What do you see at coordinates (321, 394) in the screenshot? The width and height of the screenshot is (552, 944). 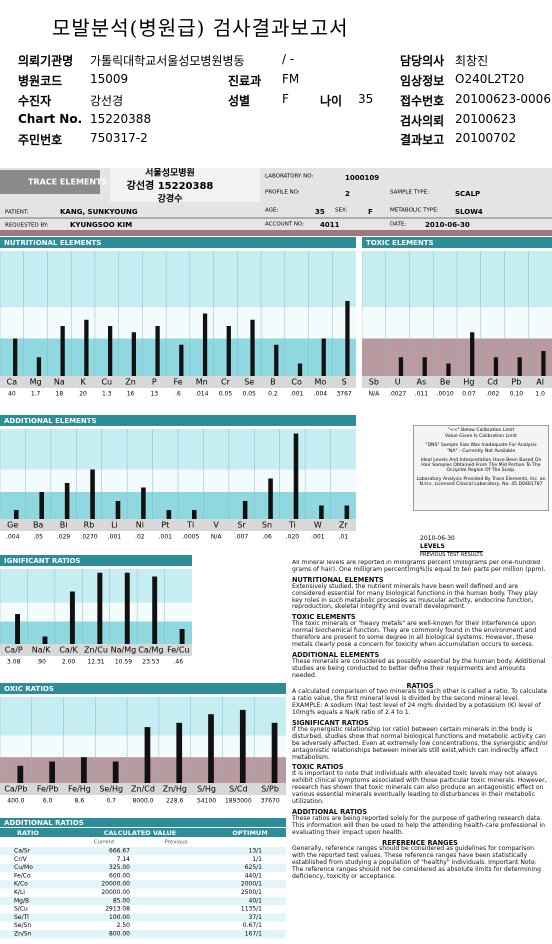 I see `element-value: .004` at bounding box center [321, 394].